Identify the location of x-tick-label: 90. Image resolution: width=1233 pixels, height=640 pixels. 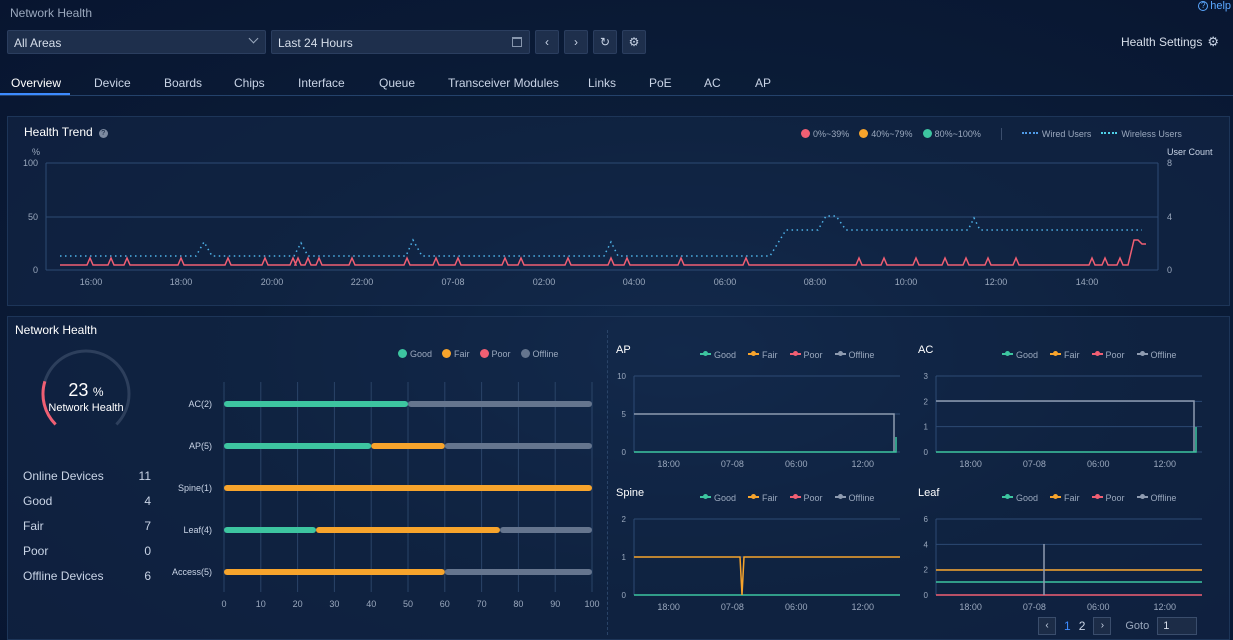
(555, 604).